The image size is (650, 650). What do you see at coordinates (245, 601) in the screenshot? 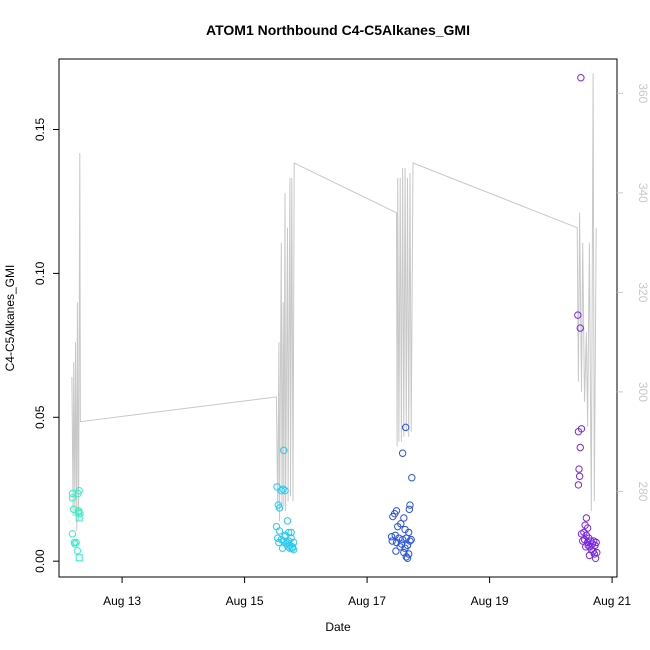
I see `x-tick-label: Aug 15` at bounding box center [245, 601].